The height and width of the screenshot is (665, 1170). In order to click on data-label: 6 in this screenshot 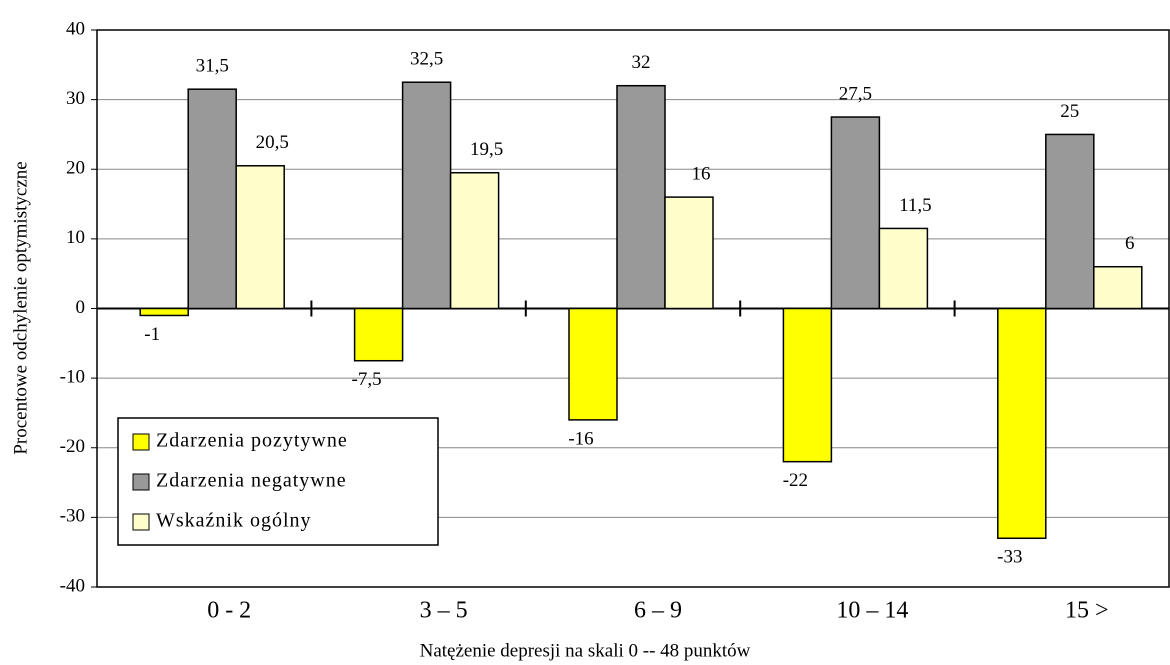, I will do `click(1130, 243)`.